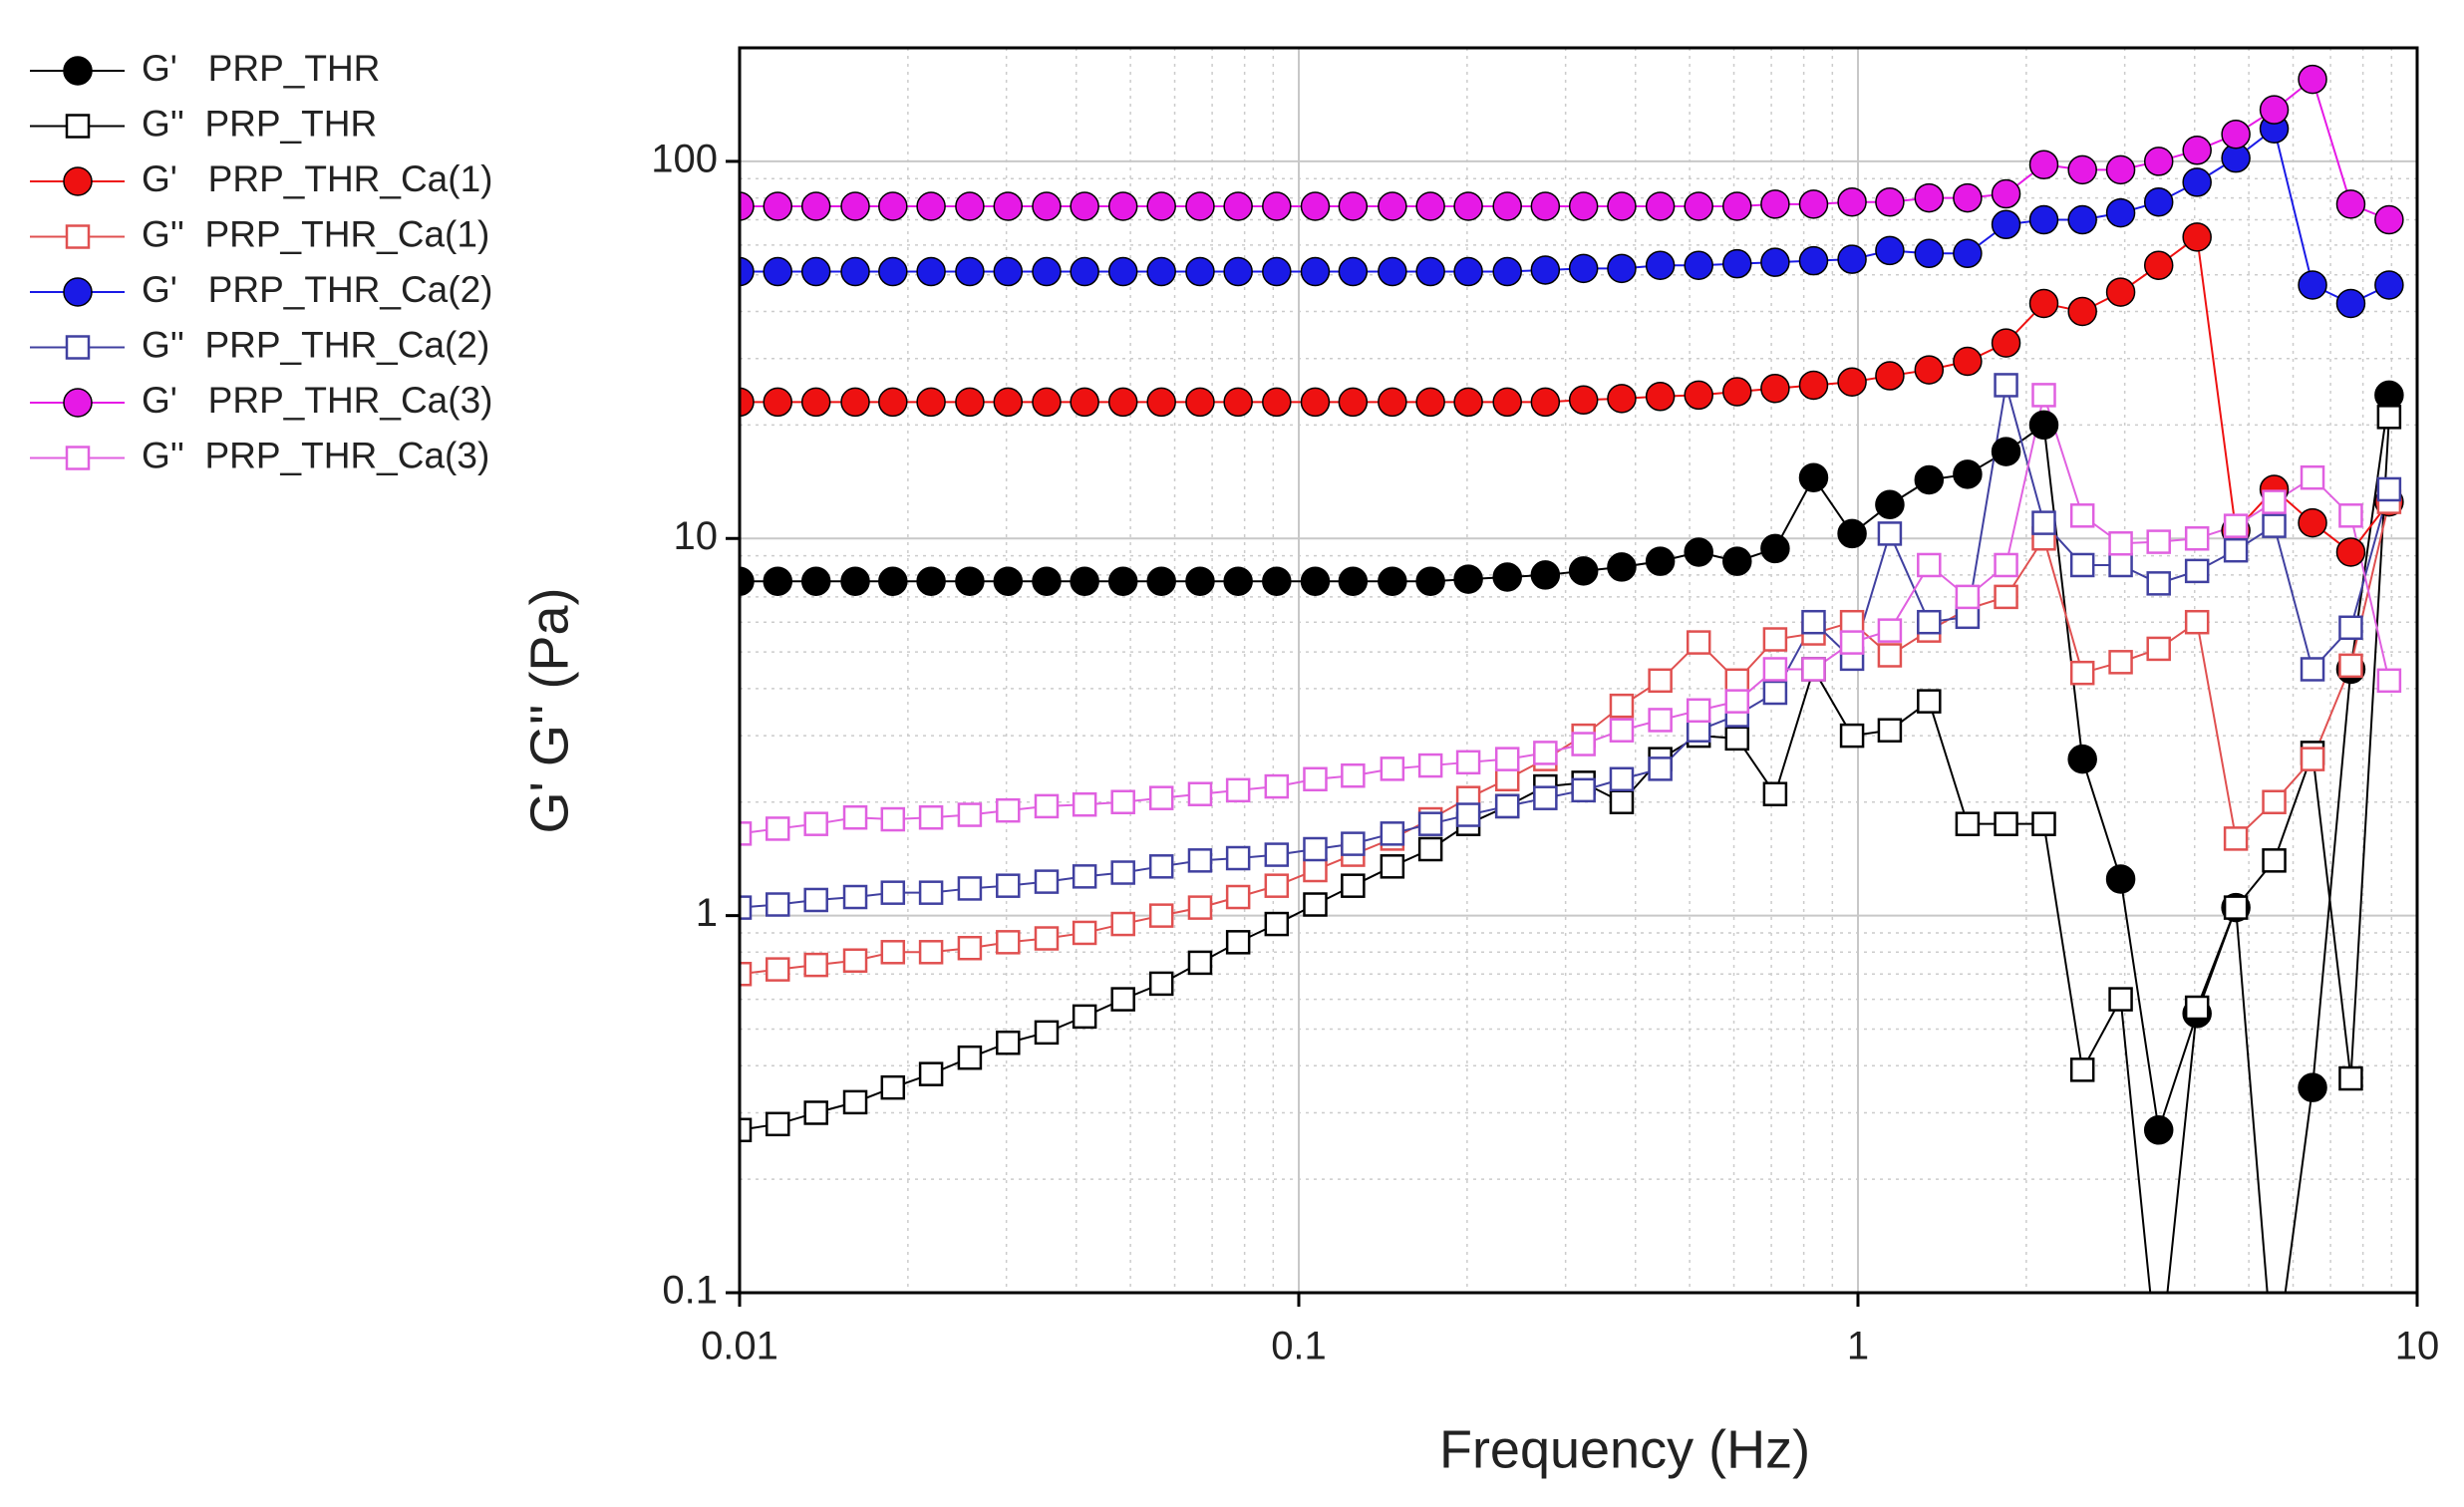  Describe the element at coordinates (317, 178) in the screenshot. I see `legend-label: G' PRP_THR_Ca(1)` at that location.